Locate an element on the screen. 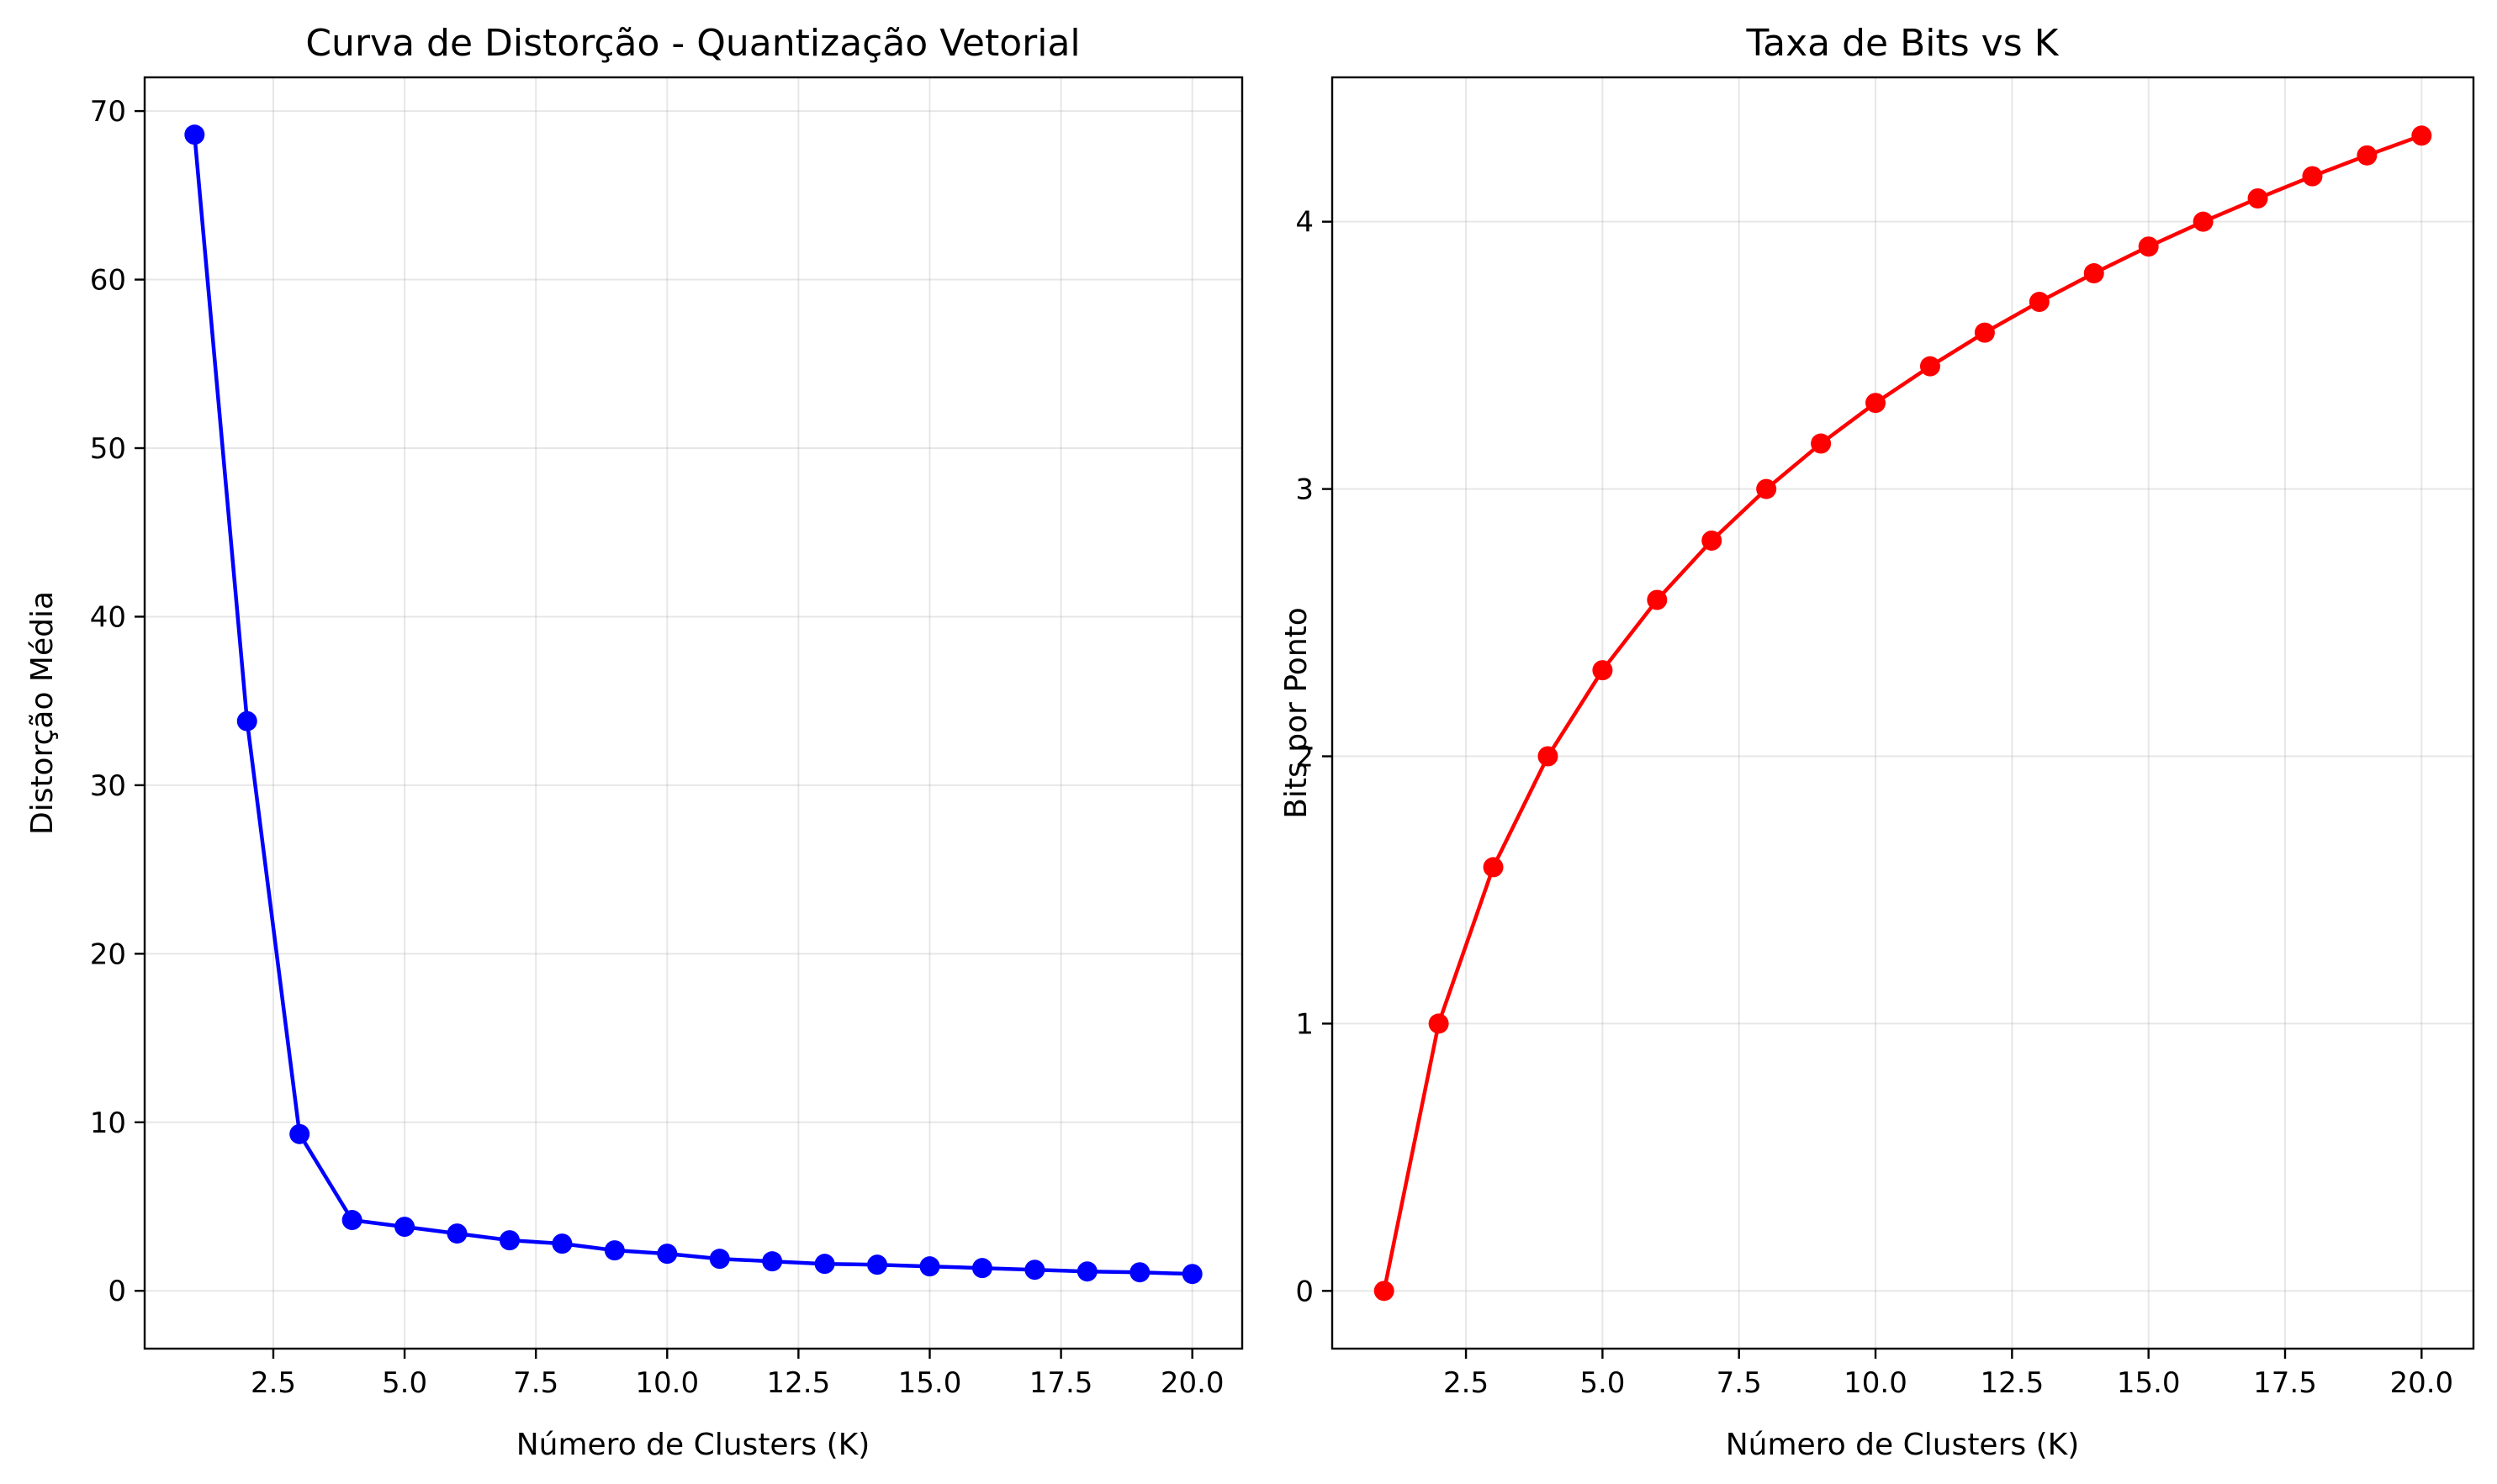 The width and height of the screenshot is (2497, 1484). y-tick-label: 2 is located at coordinates (1305, 757).